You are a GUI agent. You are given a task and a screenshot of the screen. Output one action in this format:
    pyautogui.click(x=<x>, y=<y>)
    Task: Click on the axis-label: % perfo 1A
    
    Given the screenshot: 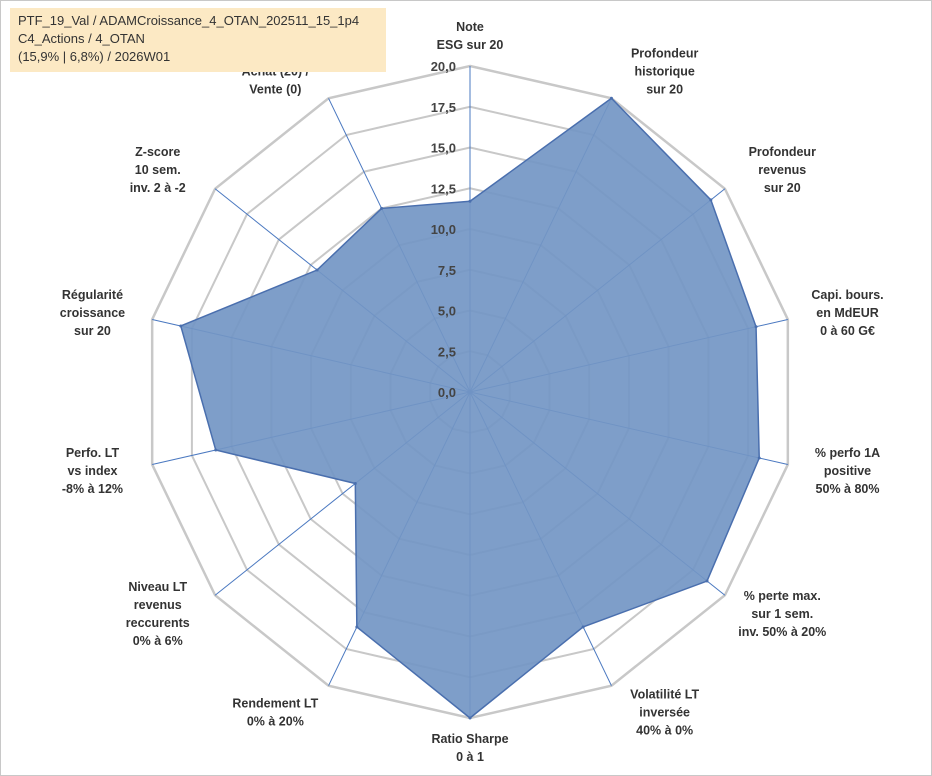 What is the action you would take?
    pyautogui.click(x=847, y=453)
    